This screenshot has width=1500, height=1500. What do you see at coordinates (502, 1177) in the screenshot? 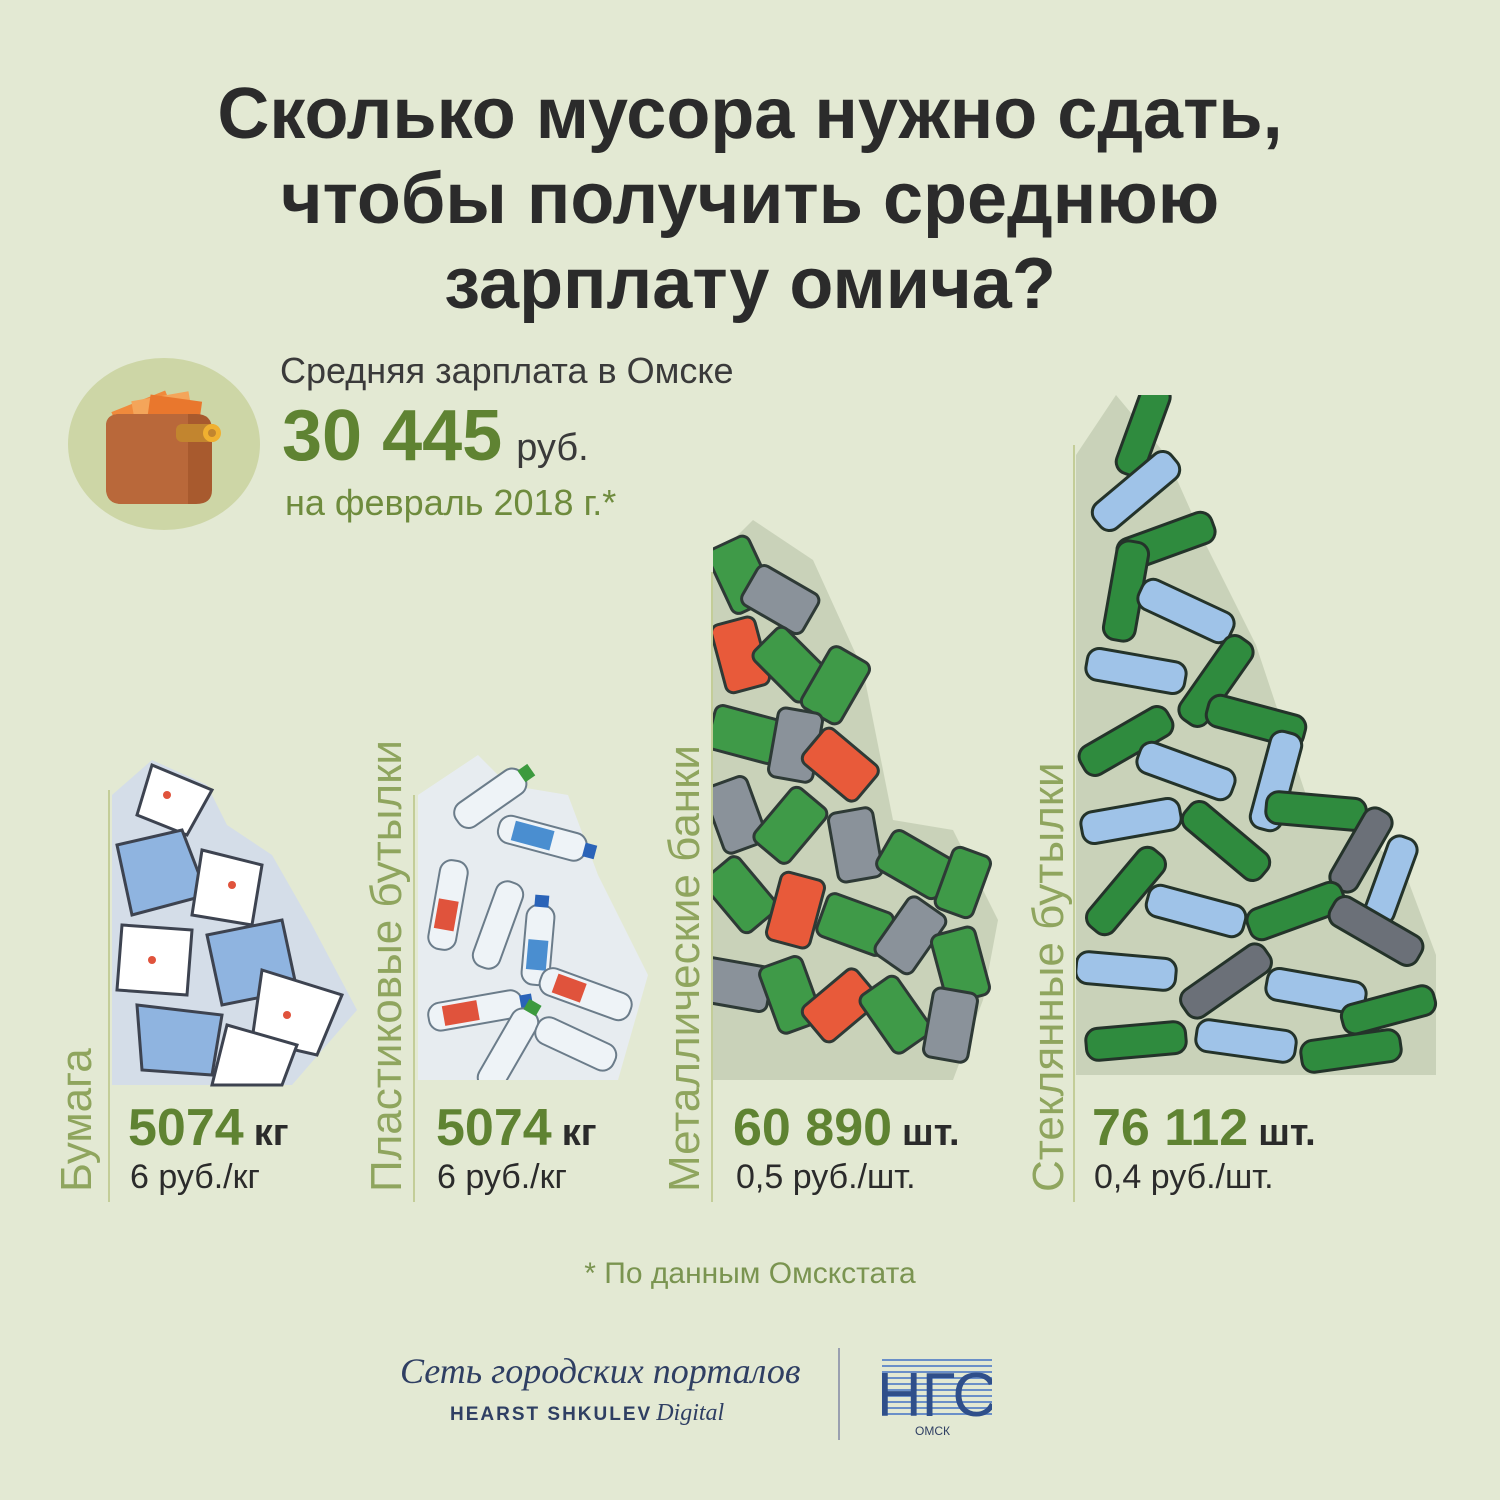
I see `rate-plastic: 6 руб./кг` at bounding box center [502, 1177].